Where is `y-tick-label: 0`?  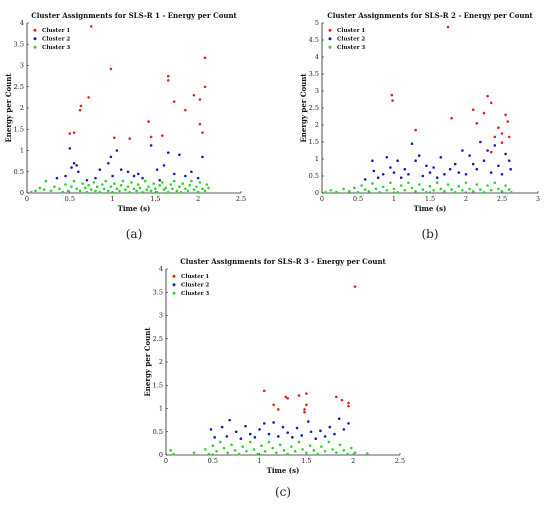
y-tick-label: 0 is located at coordinates (317, 193).